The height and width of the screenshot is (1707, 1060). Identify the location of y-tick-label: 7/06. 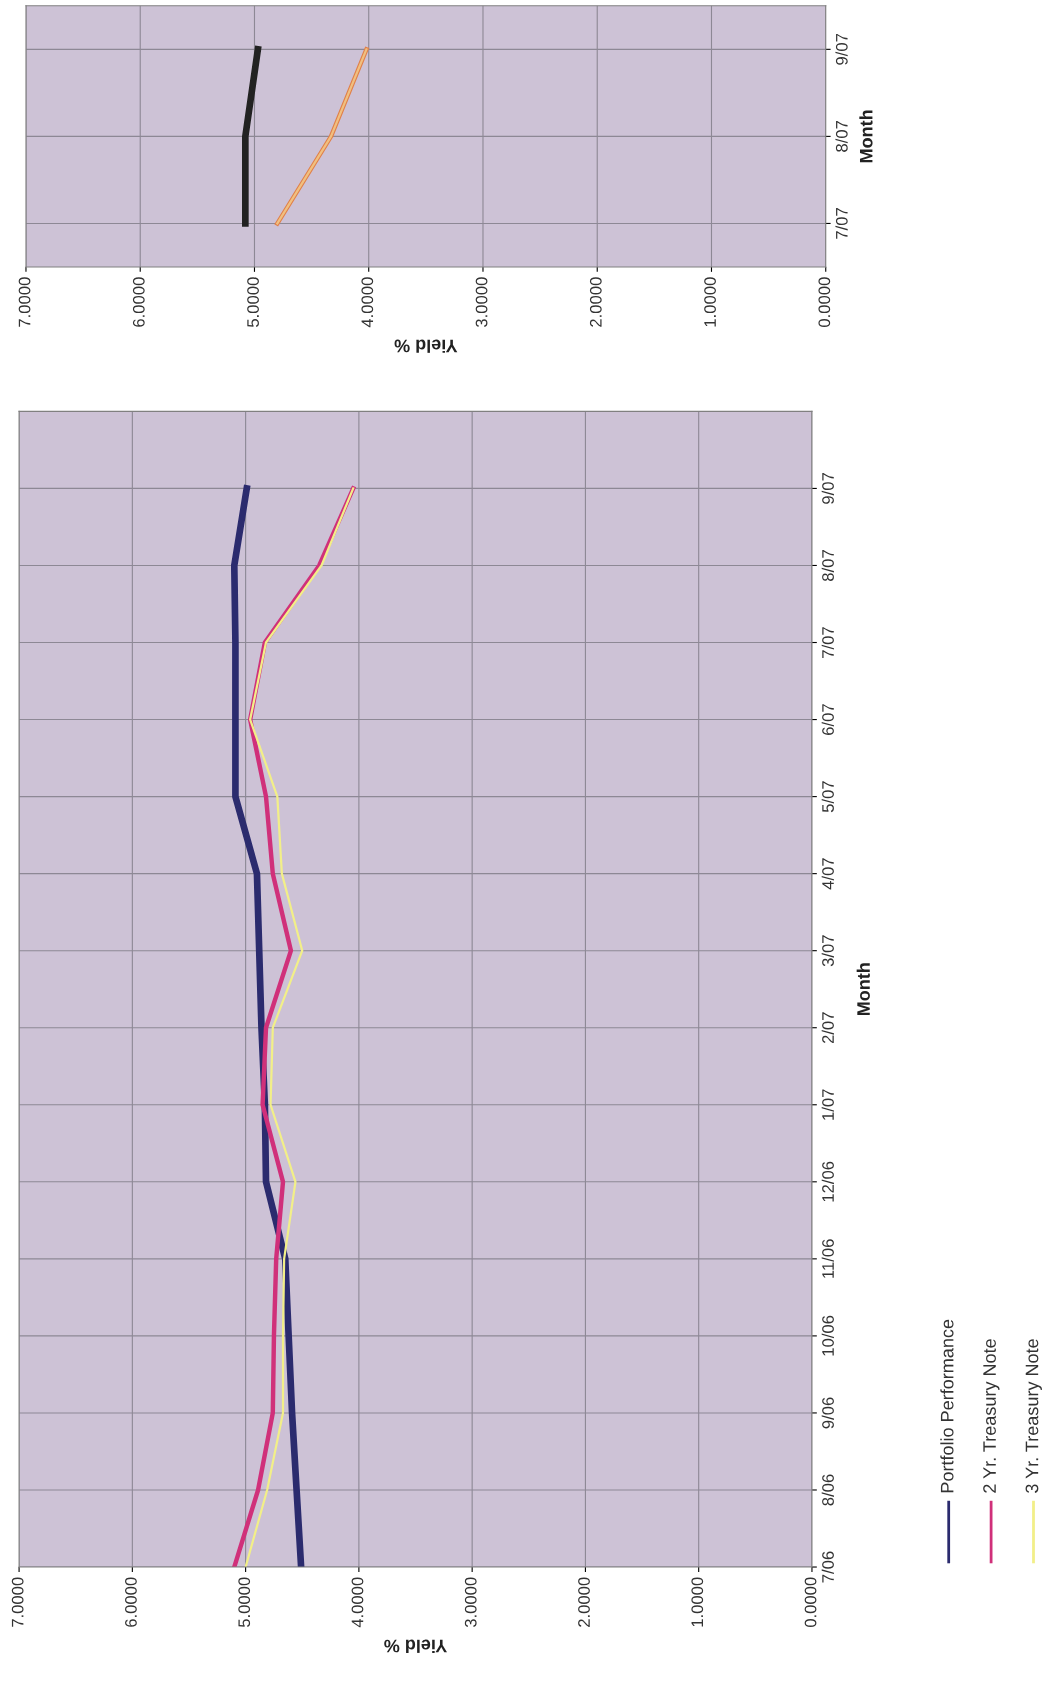
(827, 1567).